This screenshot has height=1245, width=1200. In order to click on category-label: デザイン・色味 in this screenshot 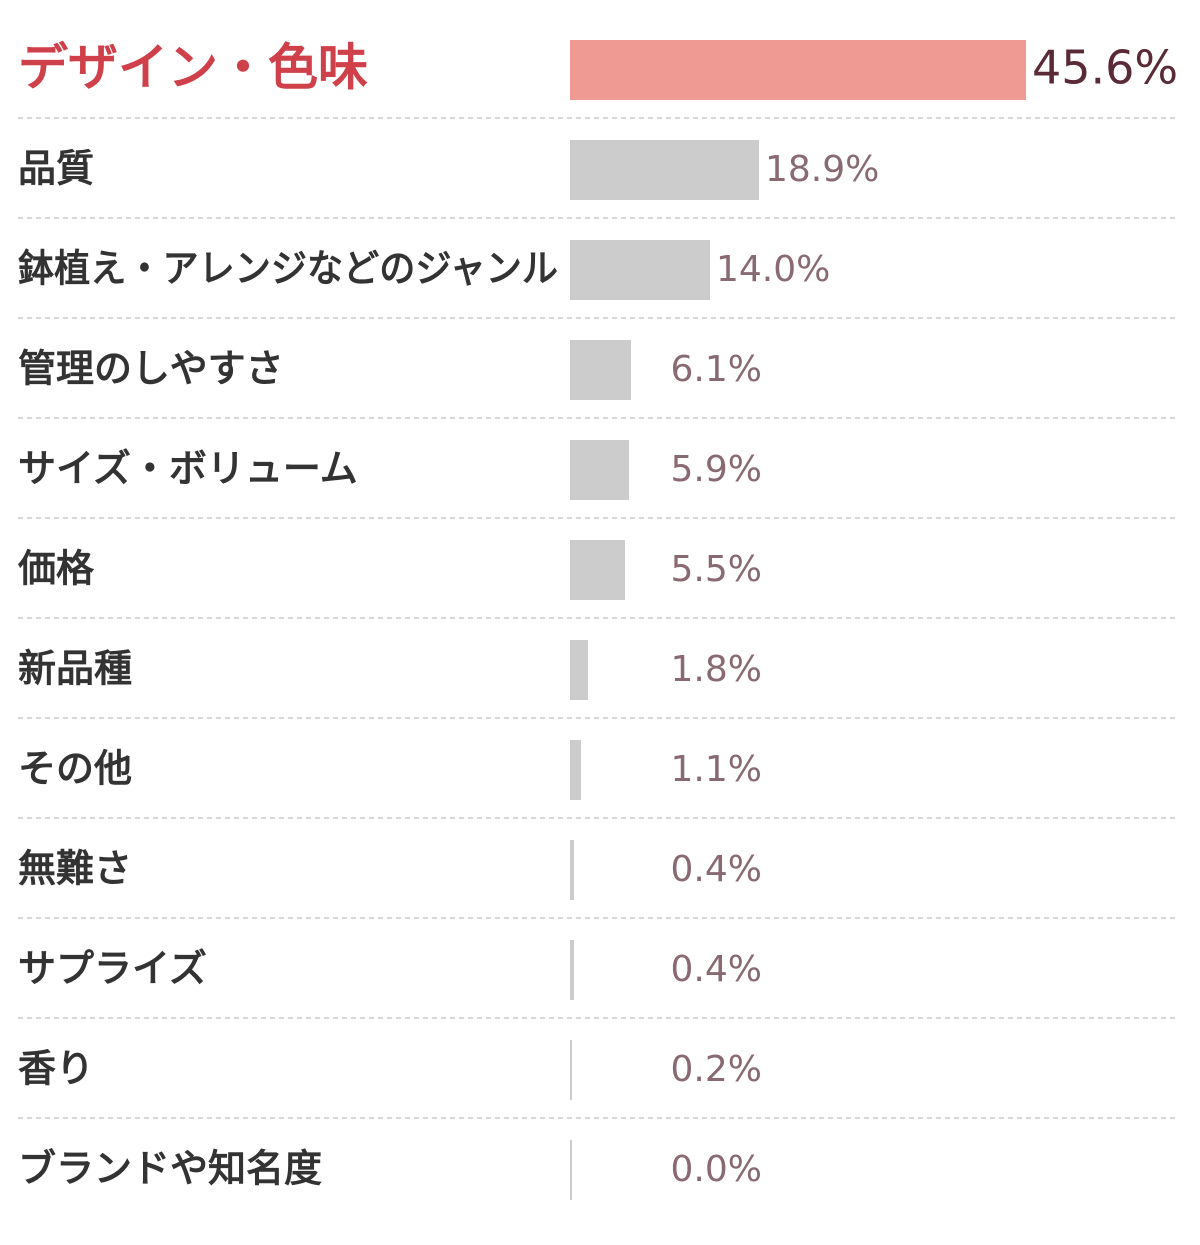, I will do `click(193, 68)`.